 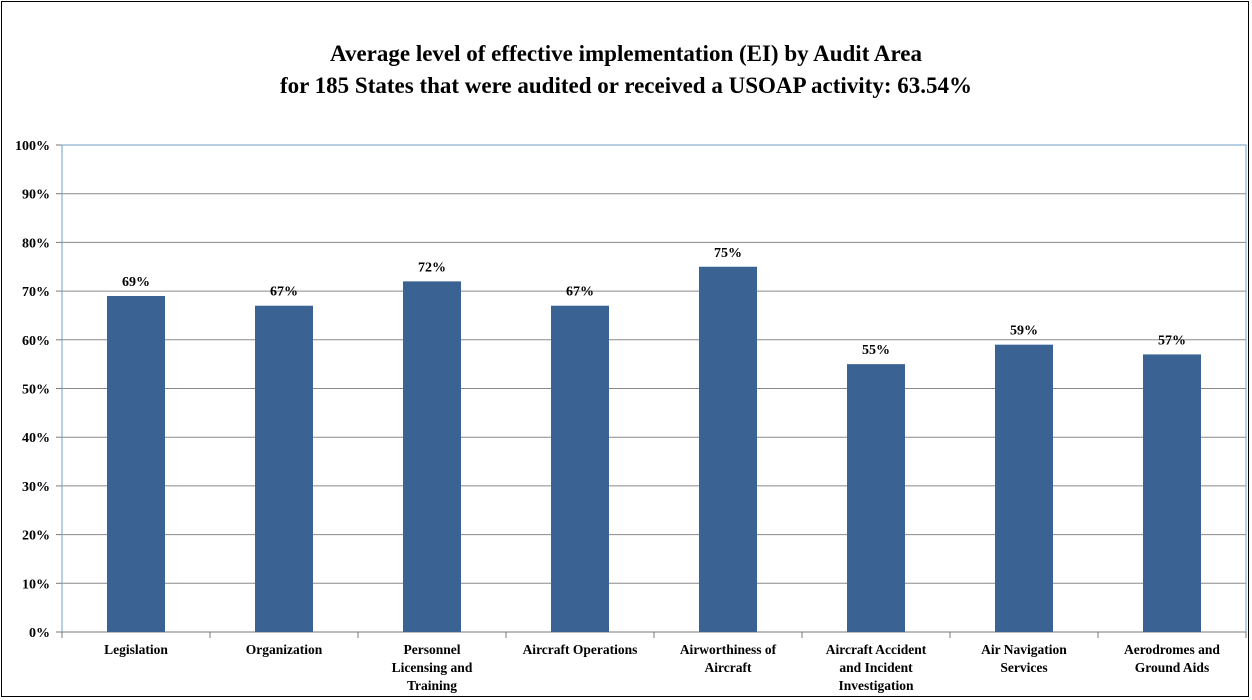 I want to click on category-label: Organization, so click(x=284, y=649).